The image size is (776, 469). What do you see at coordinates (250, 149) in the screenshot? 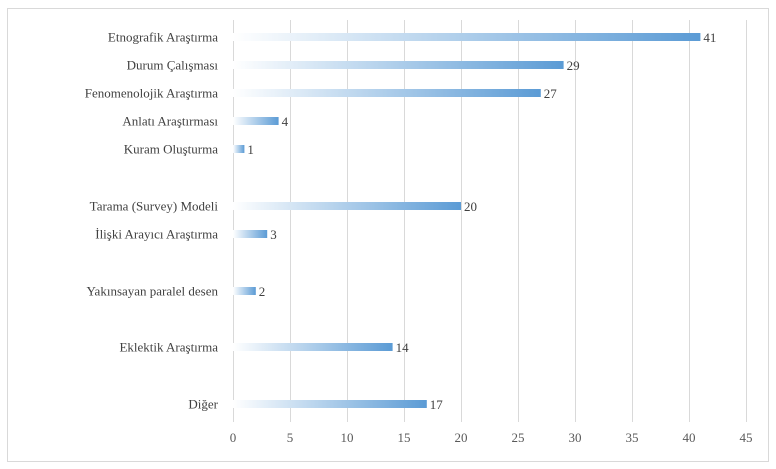
I see `data-label: 1` at bounding box center [250, 149].